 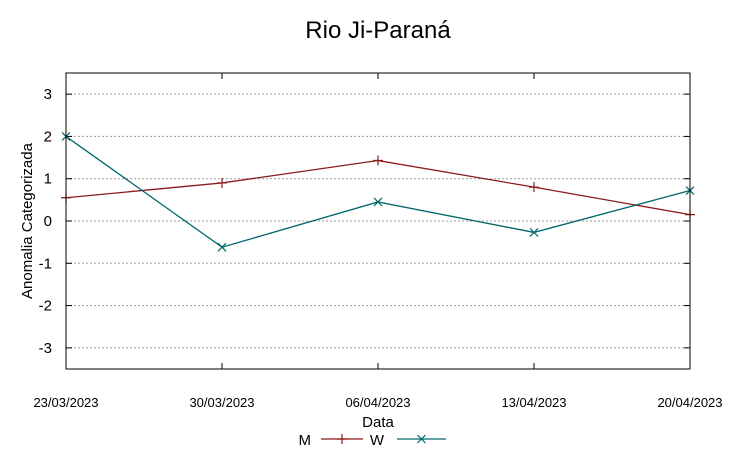 I want to click on x-tick-label: 20/04/2023, so click(x=689, y=402).